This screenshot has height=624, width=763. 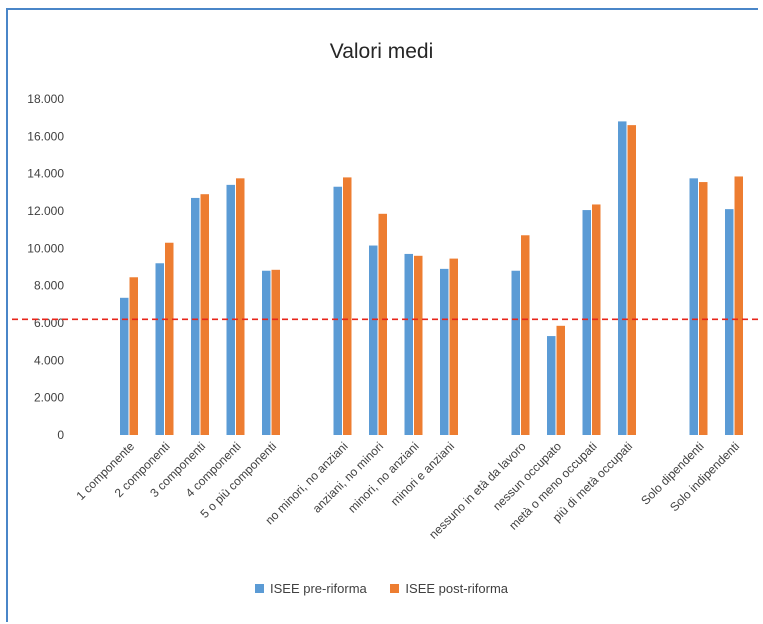 I want to click on frame-border-left, so click(x=7, y=315).